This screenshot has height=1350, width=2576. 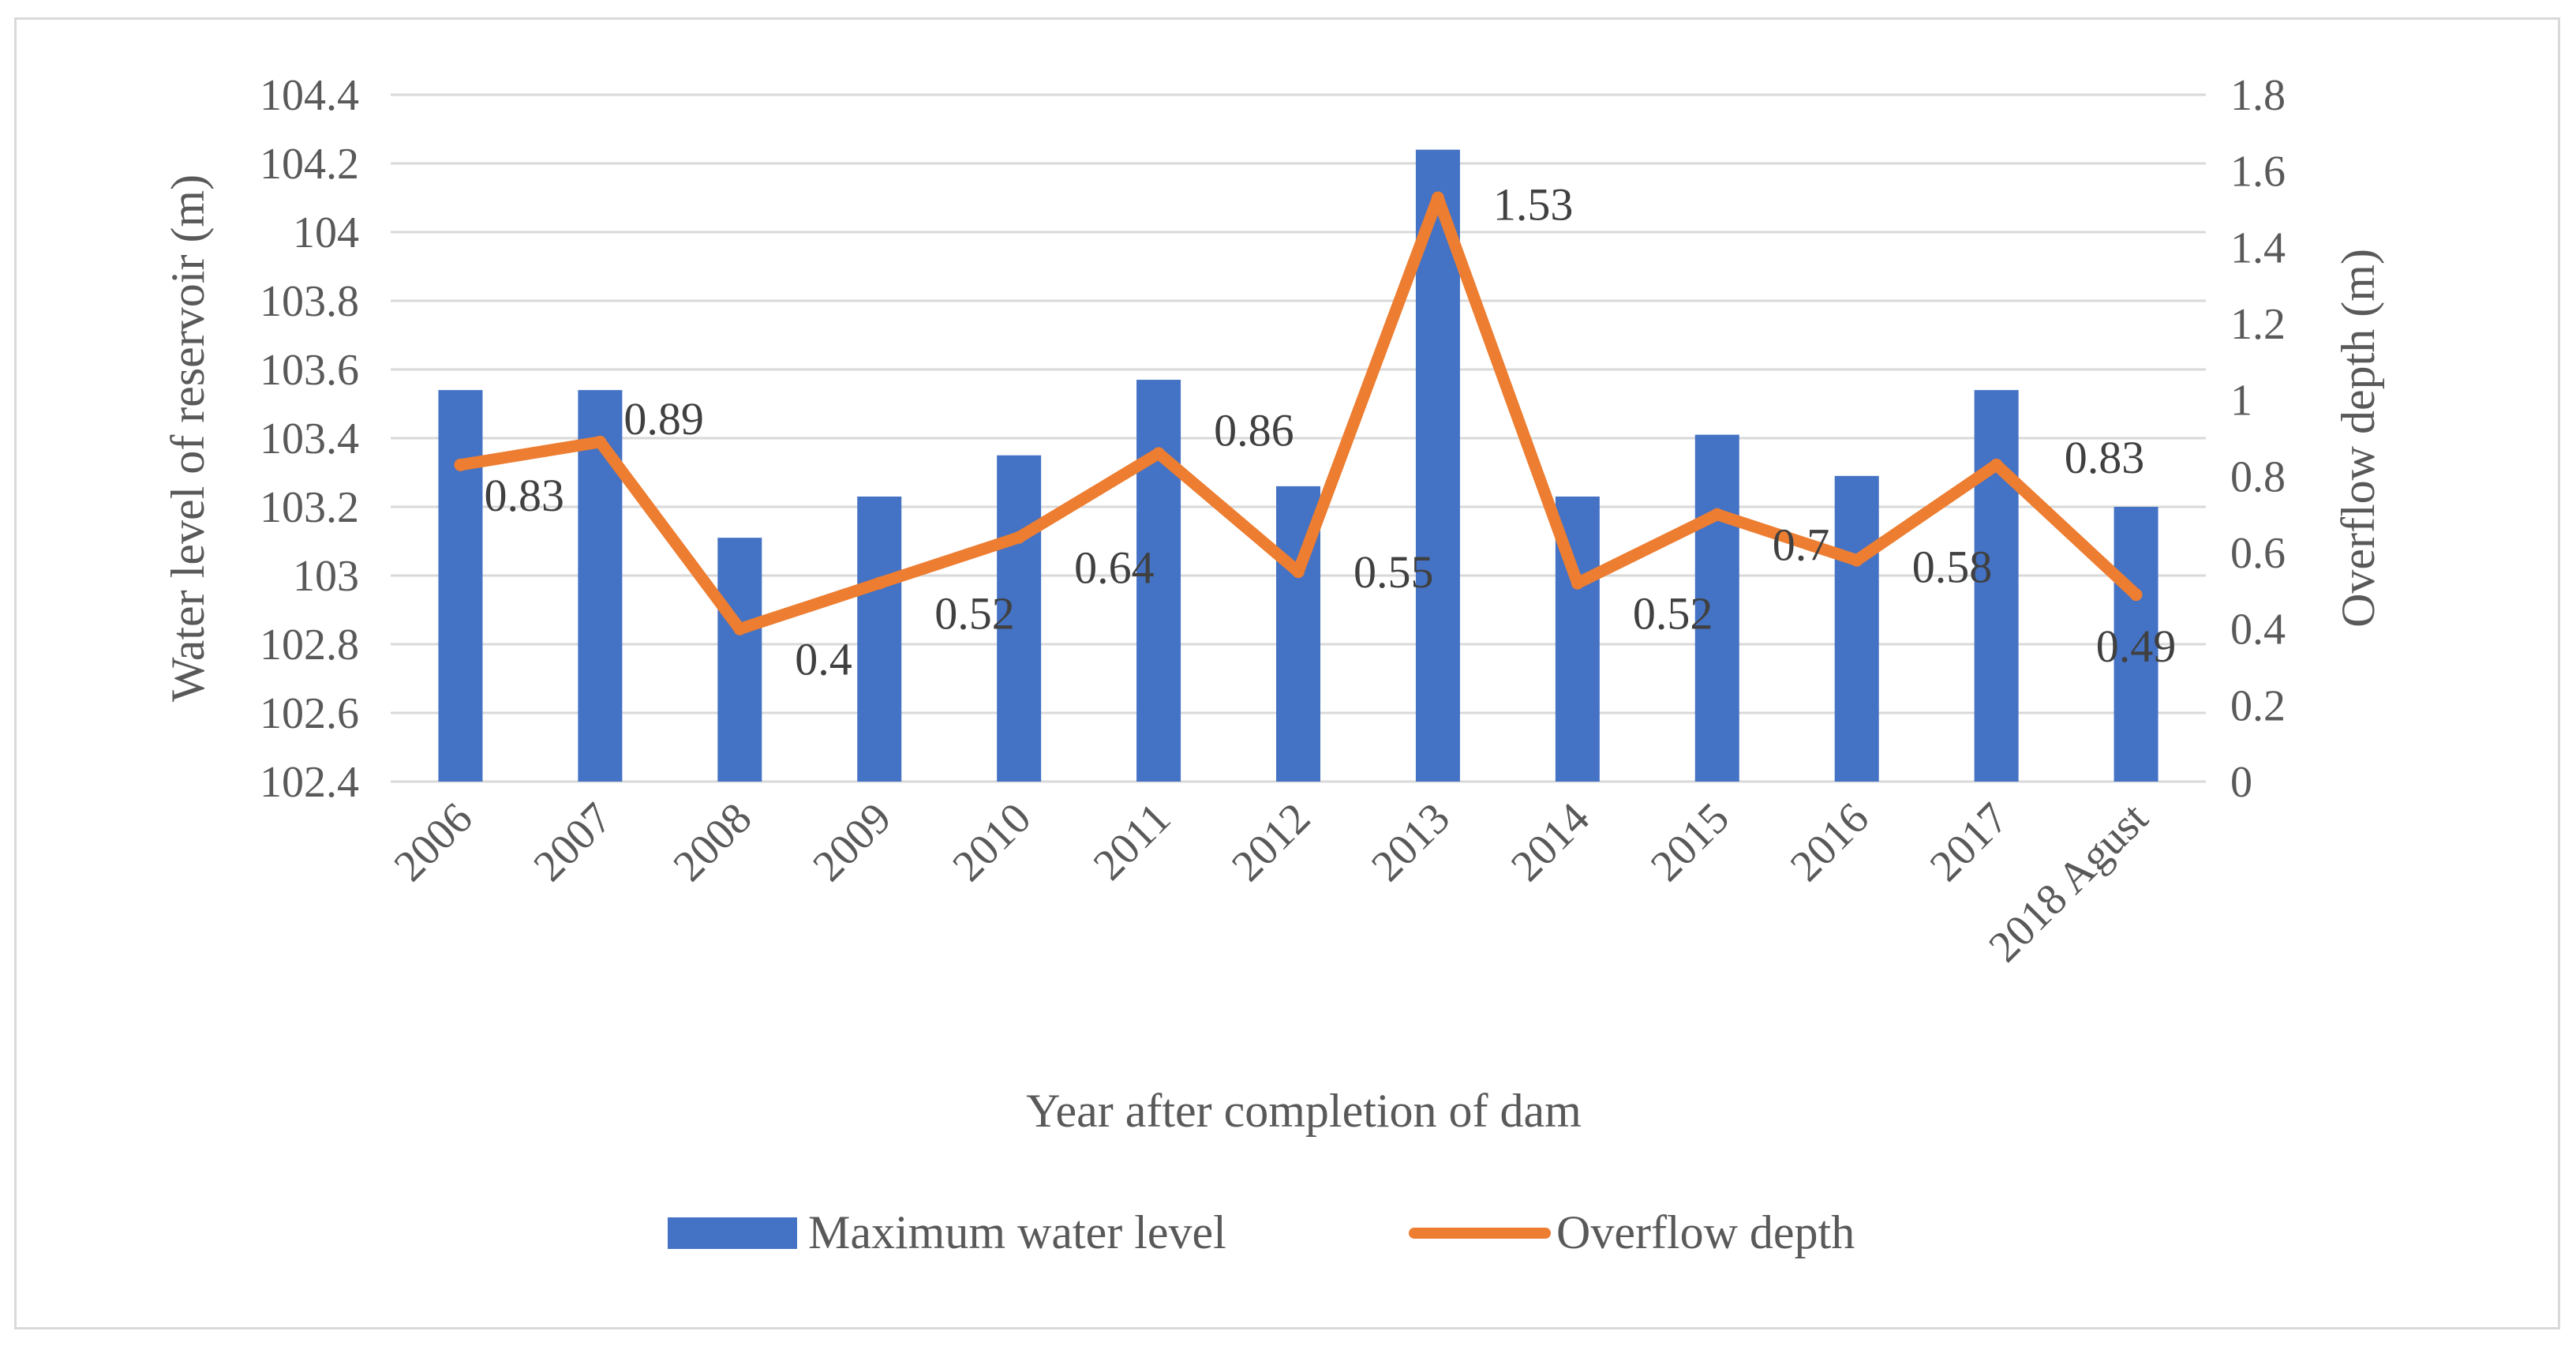 What do you see at coordinates (2241, 401) in the screenshot?
I see `right-tick-label: 1` at bounding box center [2241, 401].